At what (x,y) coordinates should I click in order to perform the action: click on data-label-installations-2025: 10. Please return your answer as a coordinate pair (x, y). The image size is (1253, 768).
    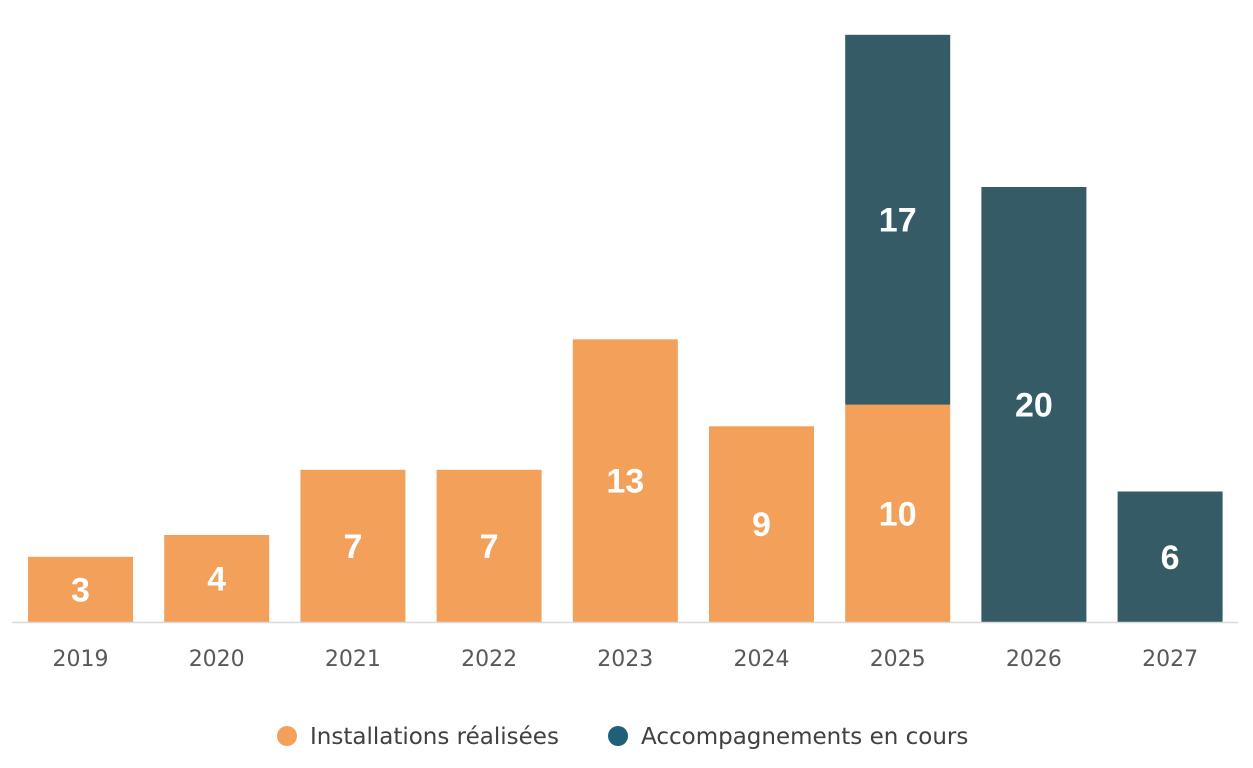
    Looking at the image, I should click on (898, 514).